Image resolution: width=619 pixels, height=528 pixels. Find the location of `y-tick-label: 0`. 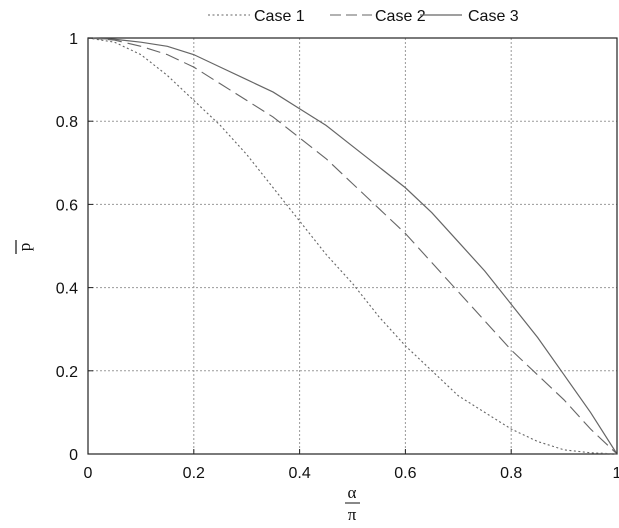

y-tick-label: 0 is located at coordinates (73, 455).